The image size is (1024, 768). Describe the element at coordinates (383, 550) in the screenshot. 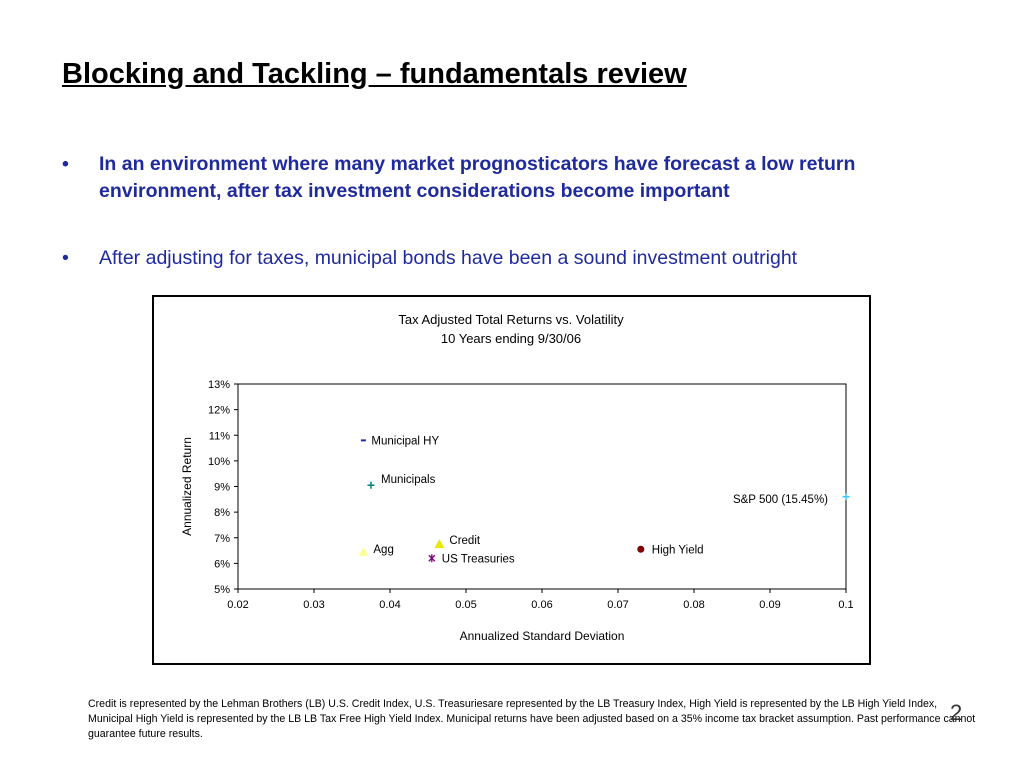

I see `point-label-agg: Agg` at that location.